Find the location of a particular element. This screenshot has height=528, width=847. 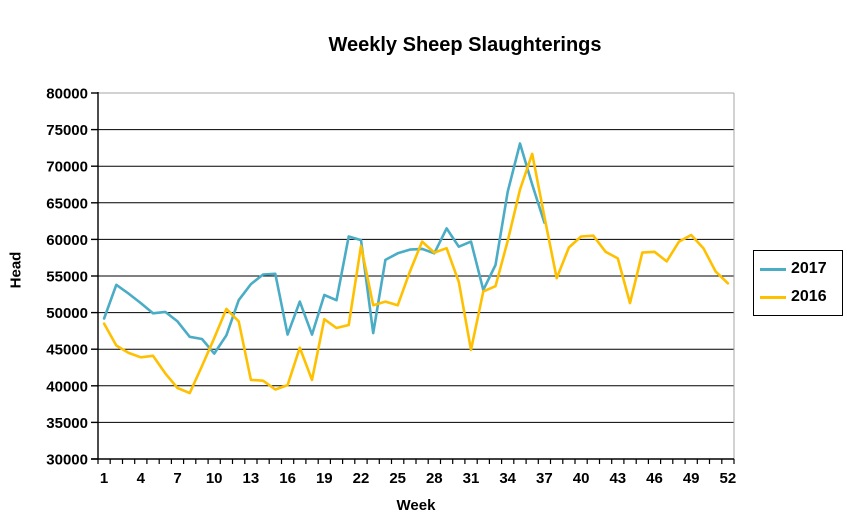

y-tick-label: 35000 is located at coordinates (67, 423).